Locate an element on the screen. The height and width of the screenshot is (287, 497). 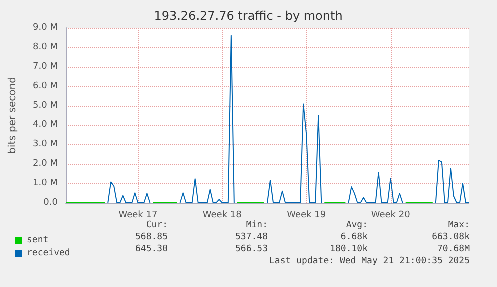
legend-label: sent is located at coordinates (38, 241).